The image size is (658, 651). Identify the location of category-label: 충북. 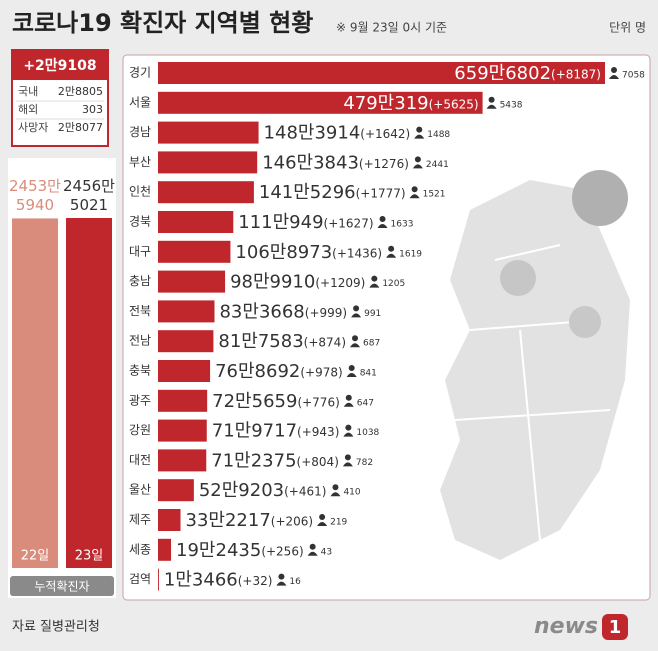
(140, 371).